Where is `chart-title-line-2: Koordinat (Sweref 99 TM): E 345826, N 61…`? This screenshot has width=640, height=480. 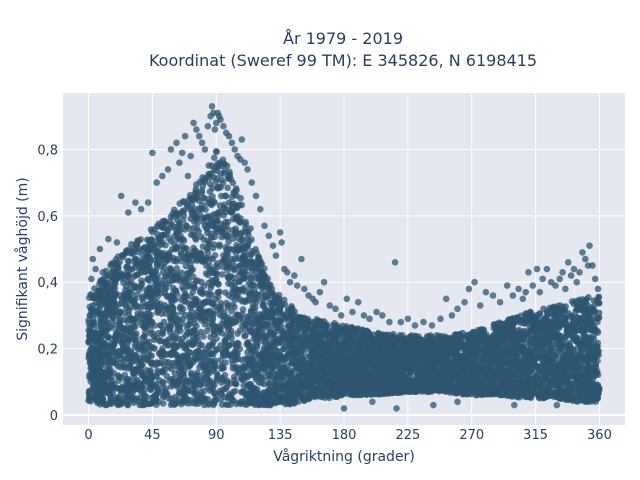
chart-title-line-2: Koordinat (Sweref 99 TM): E 345826, N 61… is located at coordinates (343, 60).